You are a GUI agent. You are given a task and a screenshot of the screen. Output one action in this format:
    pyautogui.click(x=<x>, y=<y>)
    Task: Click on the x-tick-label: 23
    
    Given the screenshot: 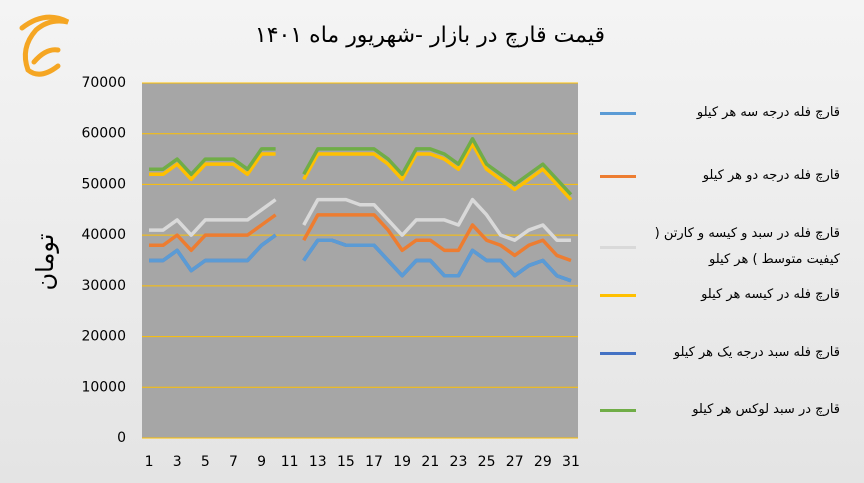 What is the action you would take?
    pyautogui.click(x=459, y=462)
    